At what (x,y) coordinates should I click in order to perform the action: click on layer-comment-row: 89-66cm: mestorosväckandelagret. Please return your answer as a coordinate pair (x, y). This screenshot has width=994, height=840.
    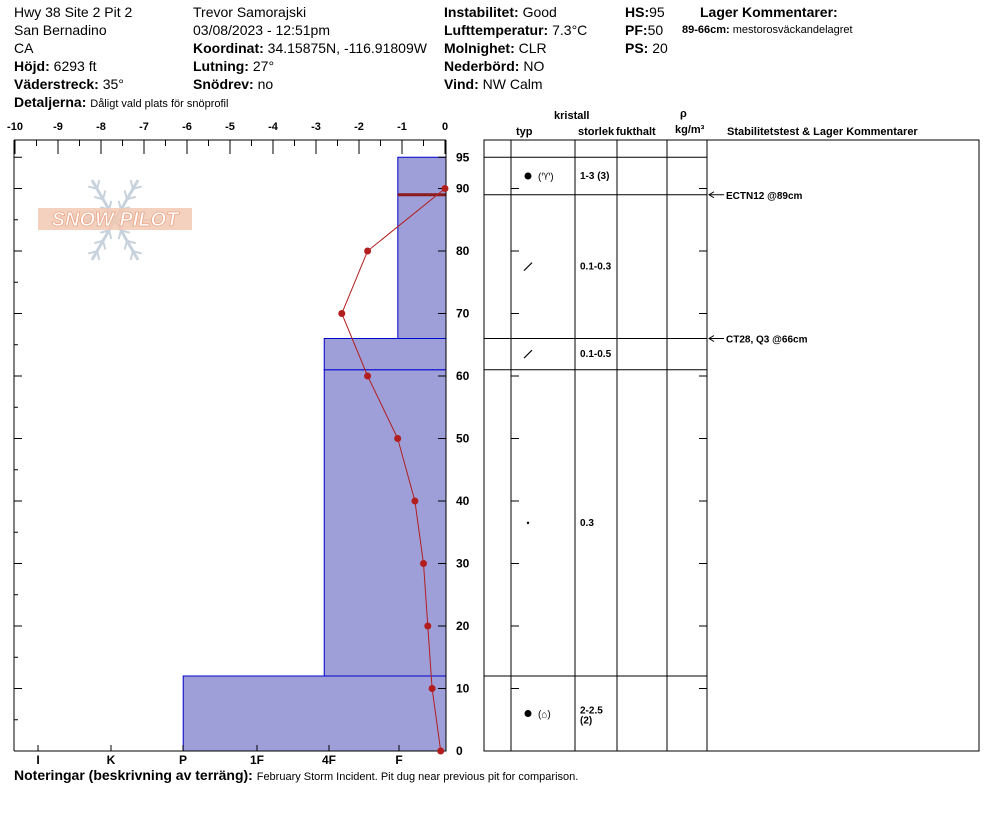
    Looking at the image, I should click on (767, 30).